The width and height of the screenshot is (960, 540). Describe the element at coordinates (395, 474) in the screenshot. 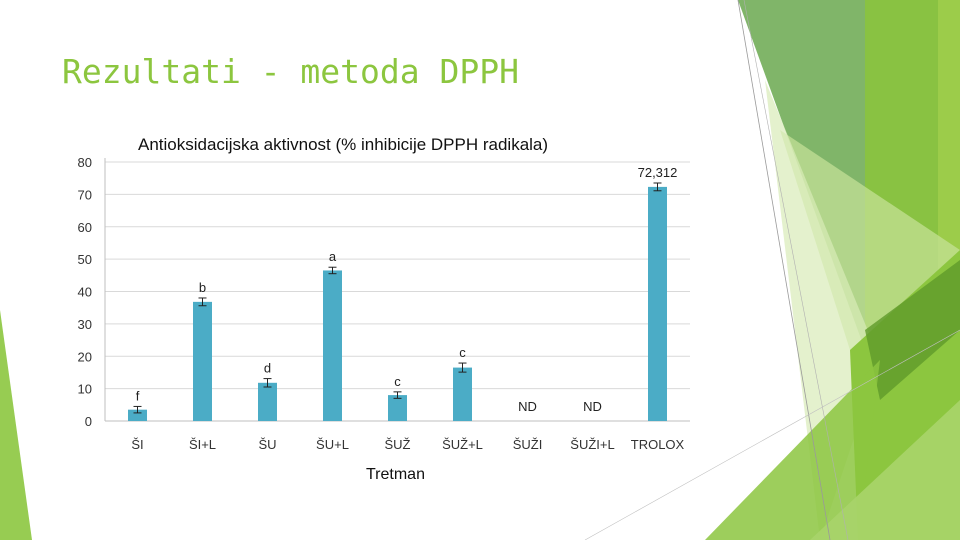

I see `x-axis-title: Tretman` at that location.